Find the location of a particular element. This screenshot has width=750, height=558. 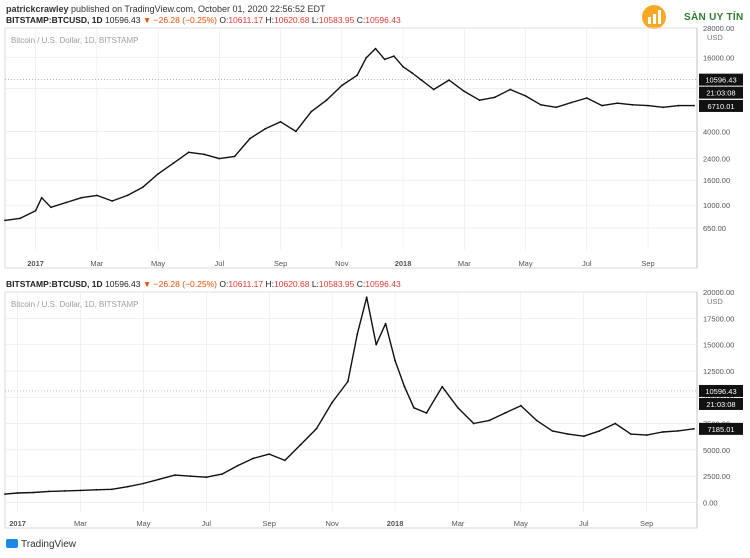

y-tick-label: 2400.00 is located at coordinates (716, 159).